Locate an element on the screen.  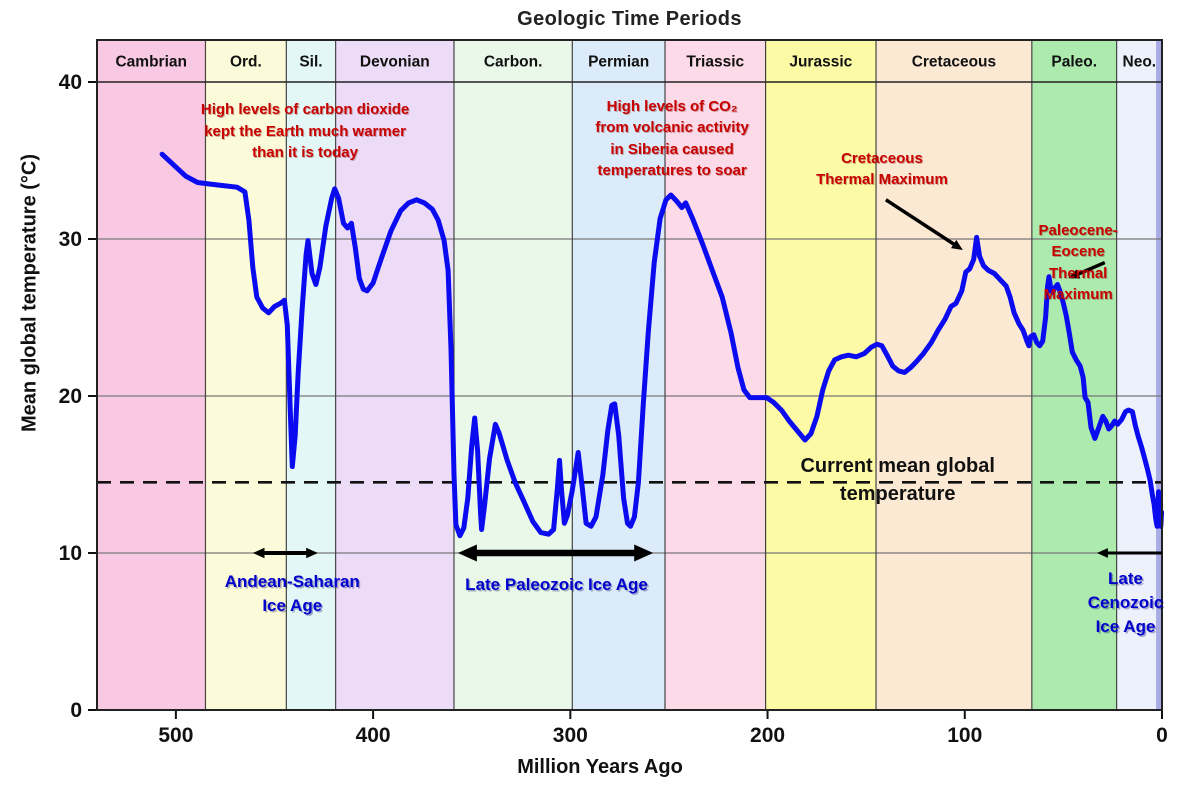
x-axis-label: Million Years Ago is located at coordinates (600, 767).